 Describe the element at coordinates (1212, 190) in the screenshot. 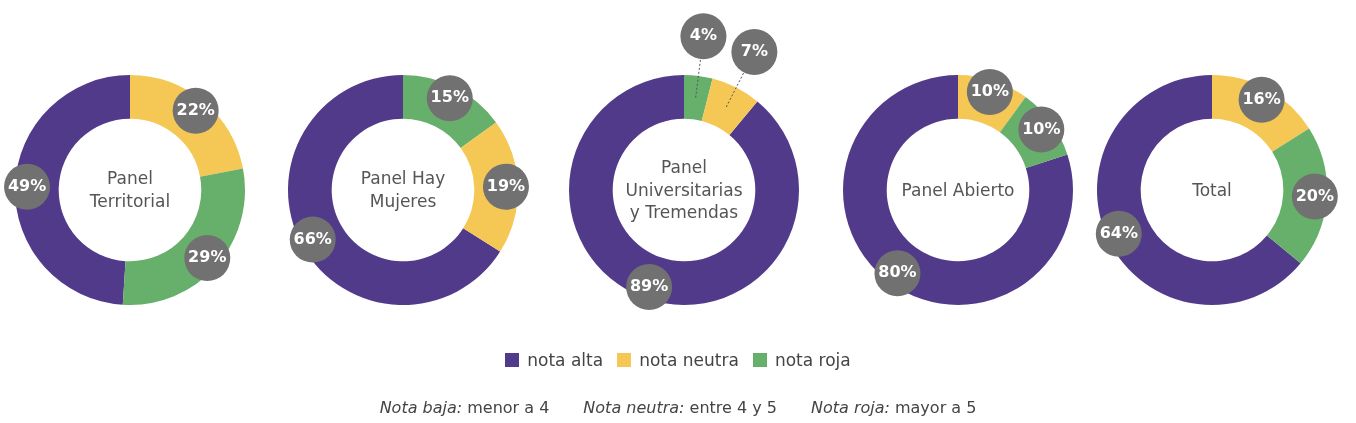

I see `text: Total` at that location.